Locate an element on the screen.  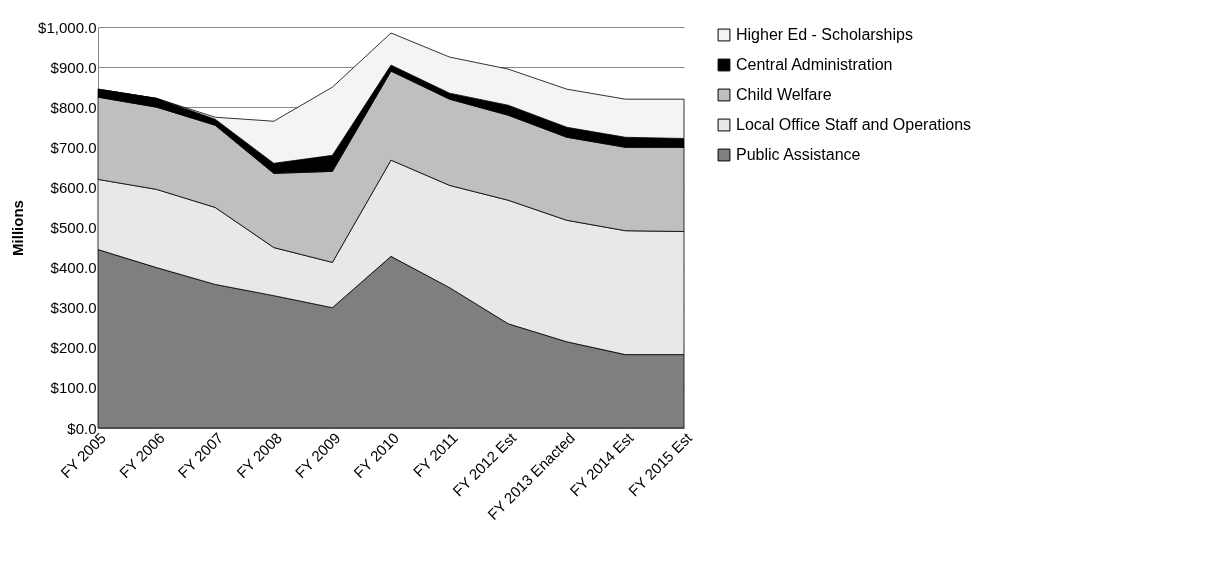
y-tick-label: $800.0 is located at coordinates (73, 107).